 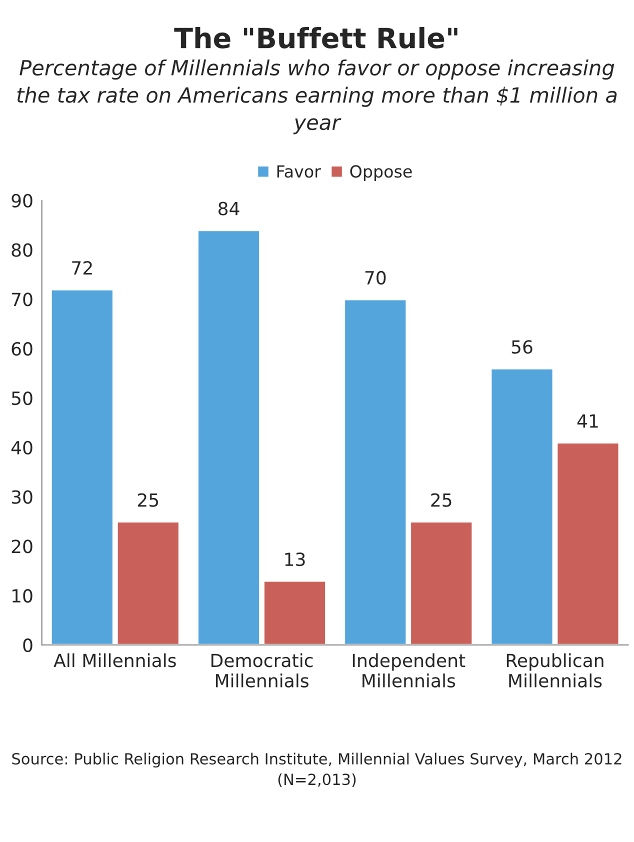 What do you see at coordinates (262, 670) in the screenshot?
I see `x-tick-label: Democratic Millennials` at bounding box center [262, 670].